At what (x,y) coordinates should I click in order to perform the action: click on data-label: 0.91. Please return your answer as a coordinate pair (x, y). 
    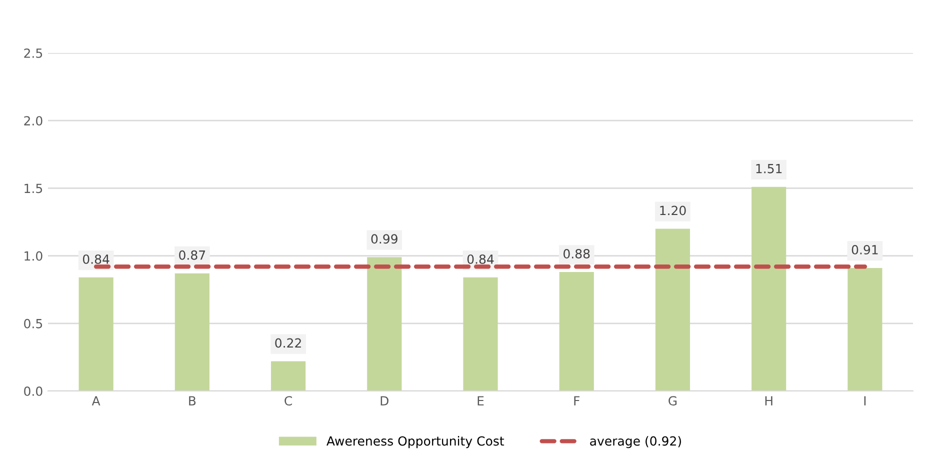
    Looking at the image, I should click on (865, 249).